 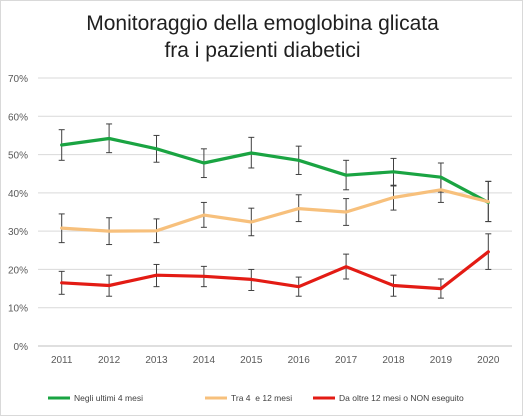 What do you see at coordinates (401, 398) in the screenshot?
I see `legend-label-3: Da oltre 12 mesi o NON eseguito` at bounding box center [401, 398].